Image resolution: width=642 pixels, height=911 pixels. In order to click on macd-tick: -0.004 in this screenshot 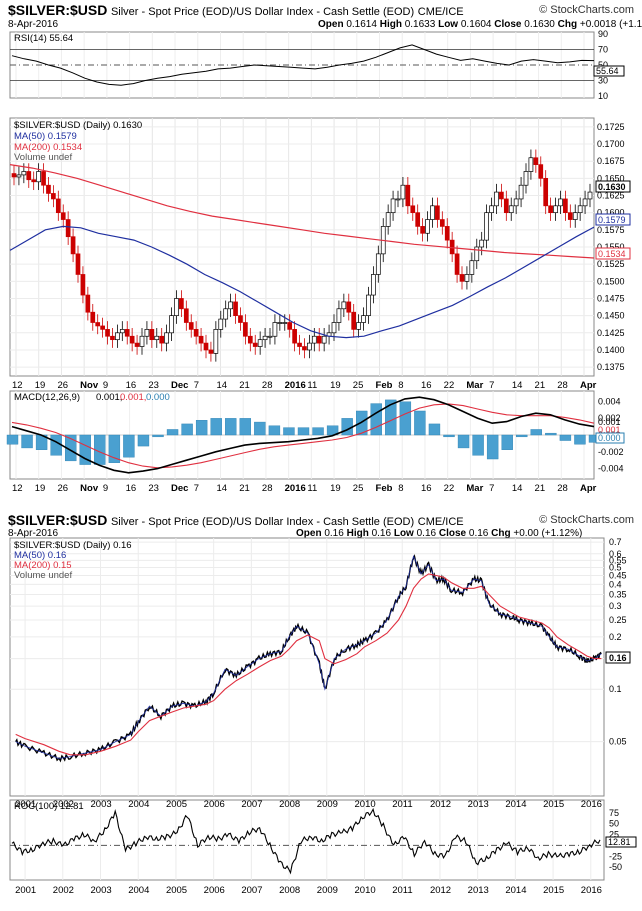, I will do `click(611, 469)`.